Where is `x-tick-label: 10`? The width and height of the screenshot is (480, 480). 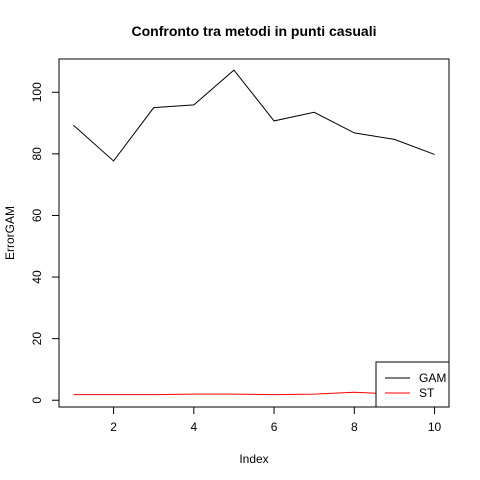
x-tick-label: 10 is located at coordinates (435, 427).